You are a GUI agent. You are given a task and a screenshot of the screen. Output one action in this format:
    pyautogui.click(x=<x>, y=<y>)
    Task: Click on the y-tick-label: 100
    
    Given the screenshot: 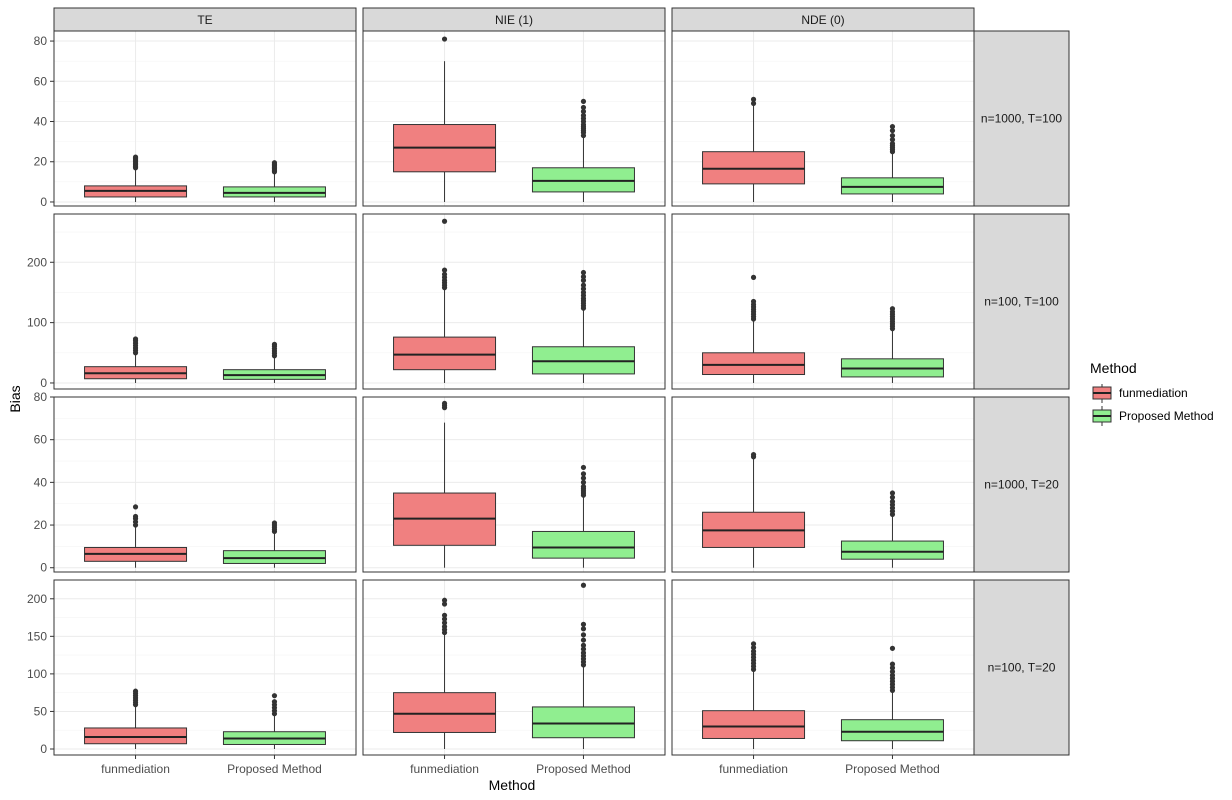 What is the action you would take?
    pyautogui.click(x=37, y=674)
    